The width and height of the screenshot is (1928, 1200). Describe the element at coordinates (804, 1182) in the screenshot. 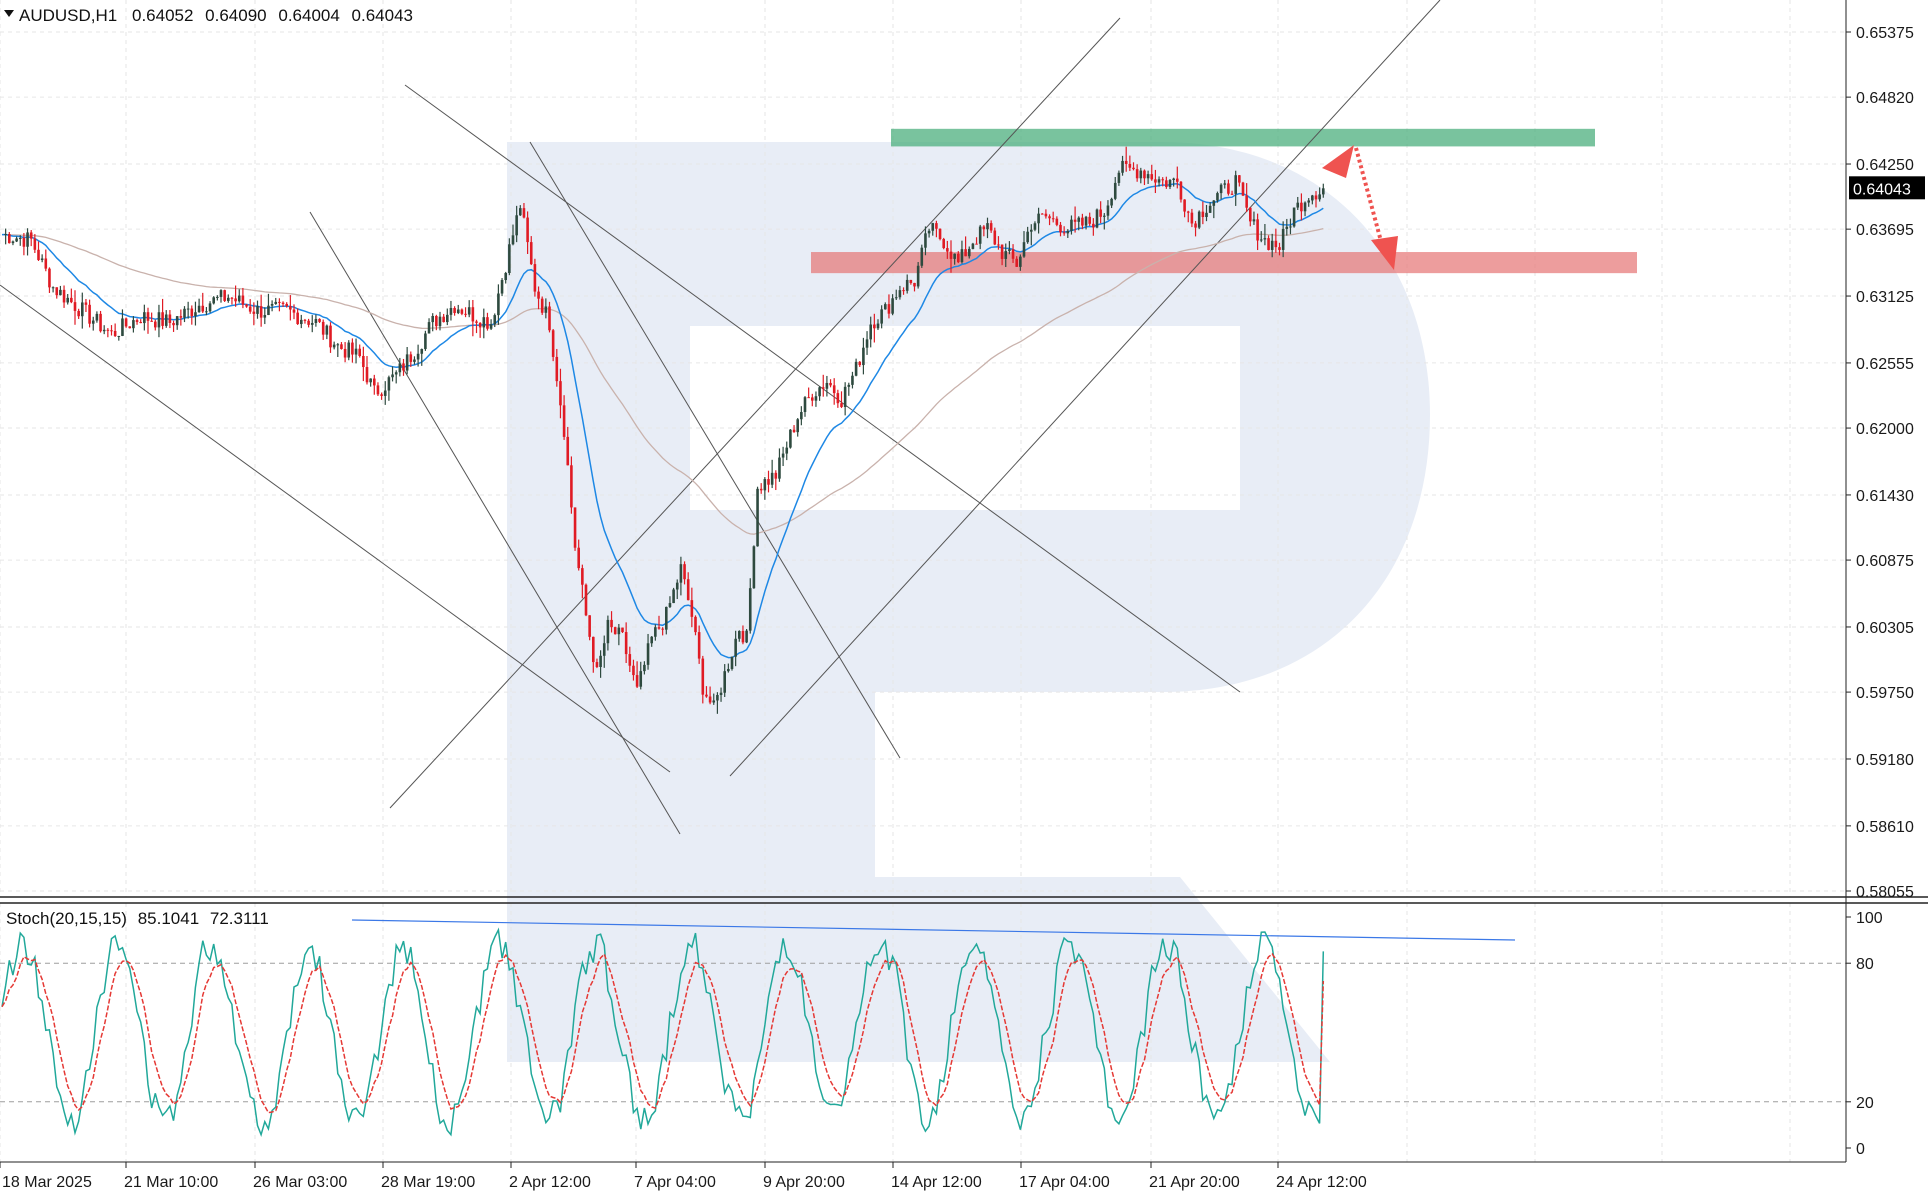

I see `time-tick-label: 9 Apr 20:00` at that location.